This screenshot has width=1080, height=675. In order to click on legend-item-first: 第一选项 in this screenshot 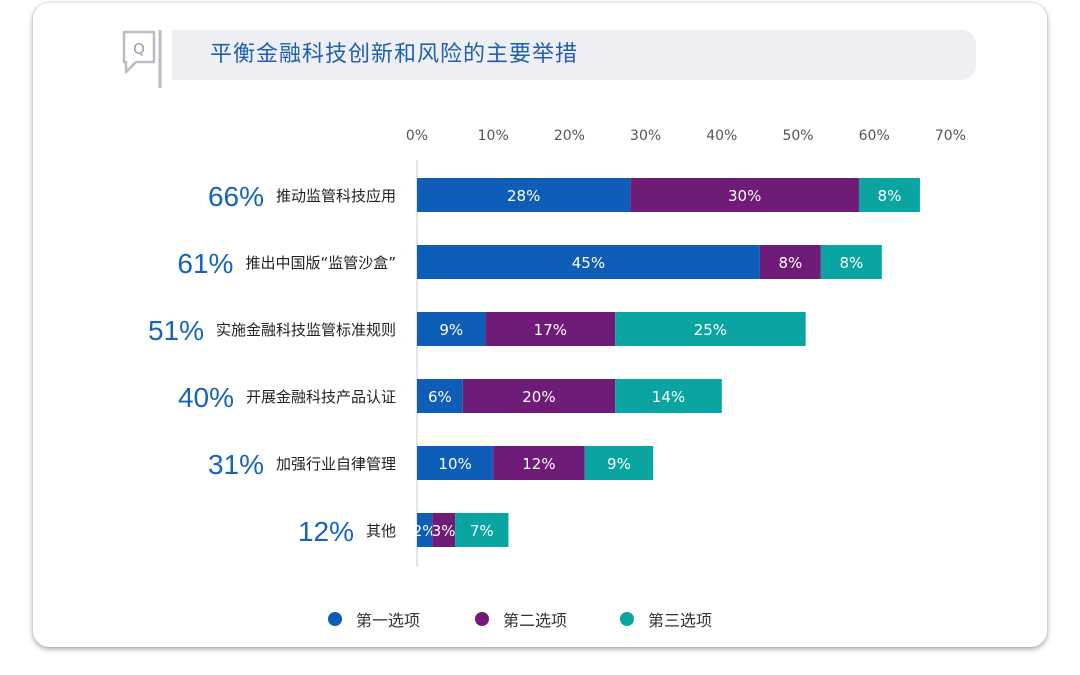, I will do `click(374, 619)`.